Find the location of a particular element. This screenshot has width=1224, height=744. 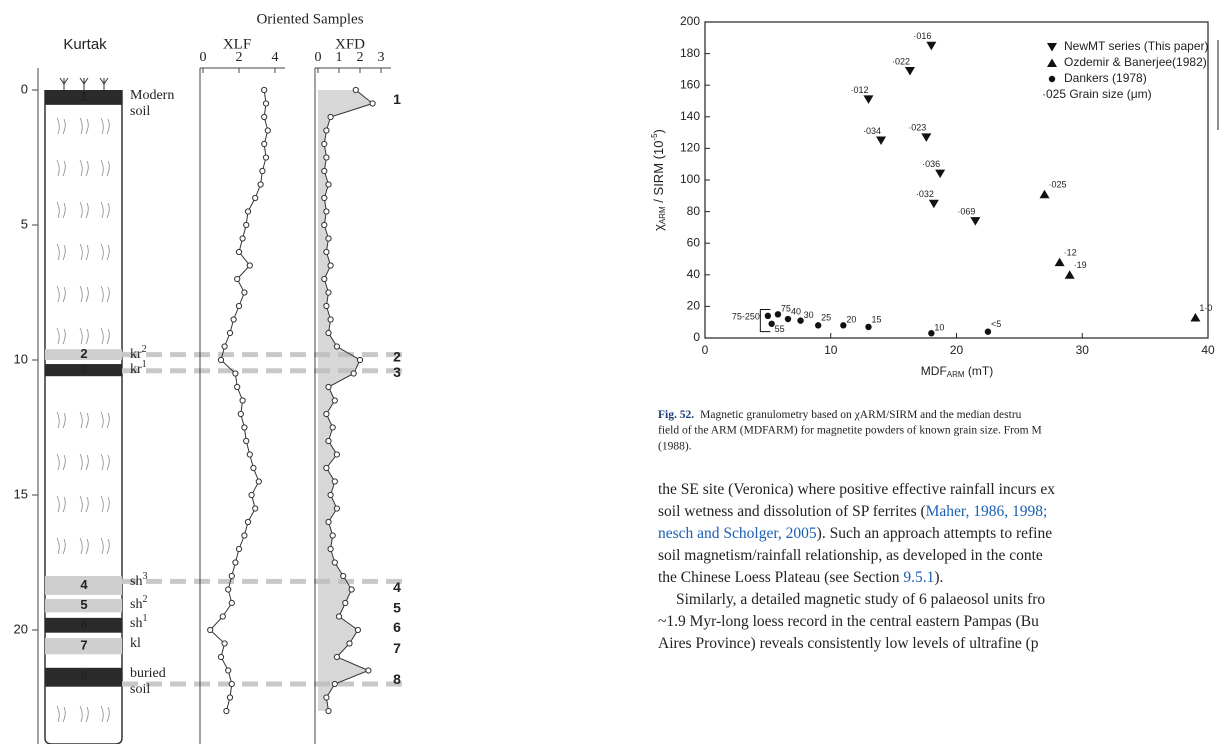

y-axis-label: χARM / SIRM (10-5) is located at coordinates (658, 180).